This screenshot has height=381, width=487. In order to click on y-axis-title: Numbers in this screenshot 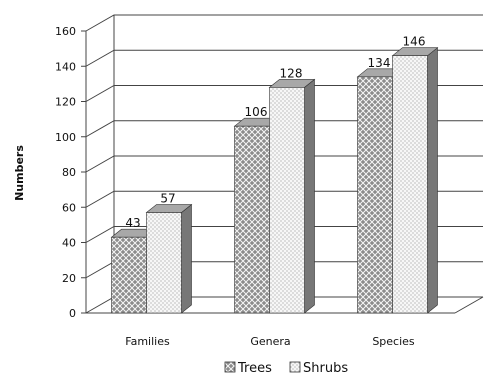, I will do `click(19, 173)`.